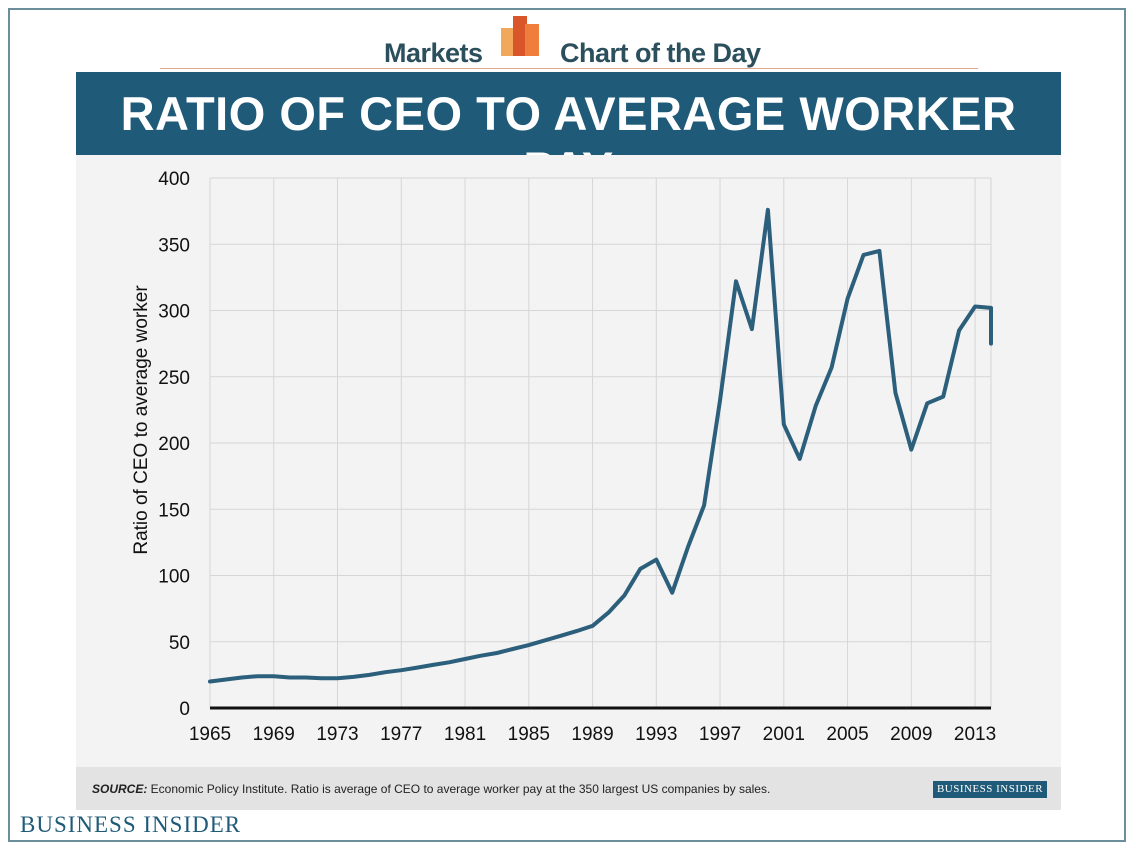 This screenshot has height=852, width=1136. I want to click on source-prefix: SOURCE:, so click(120, 789).